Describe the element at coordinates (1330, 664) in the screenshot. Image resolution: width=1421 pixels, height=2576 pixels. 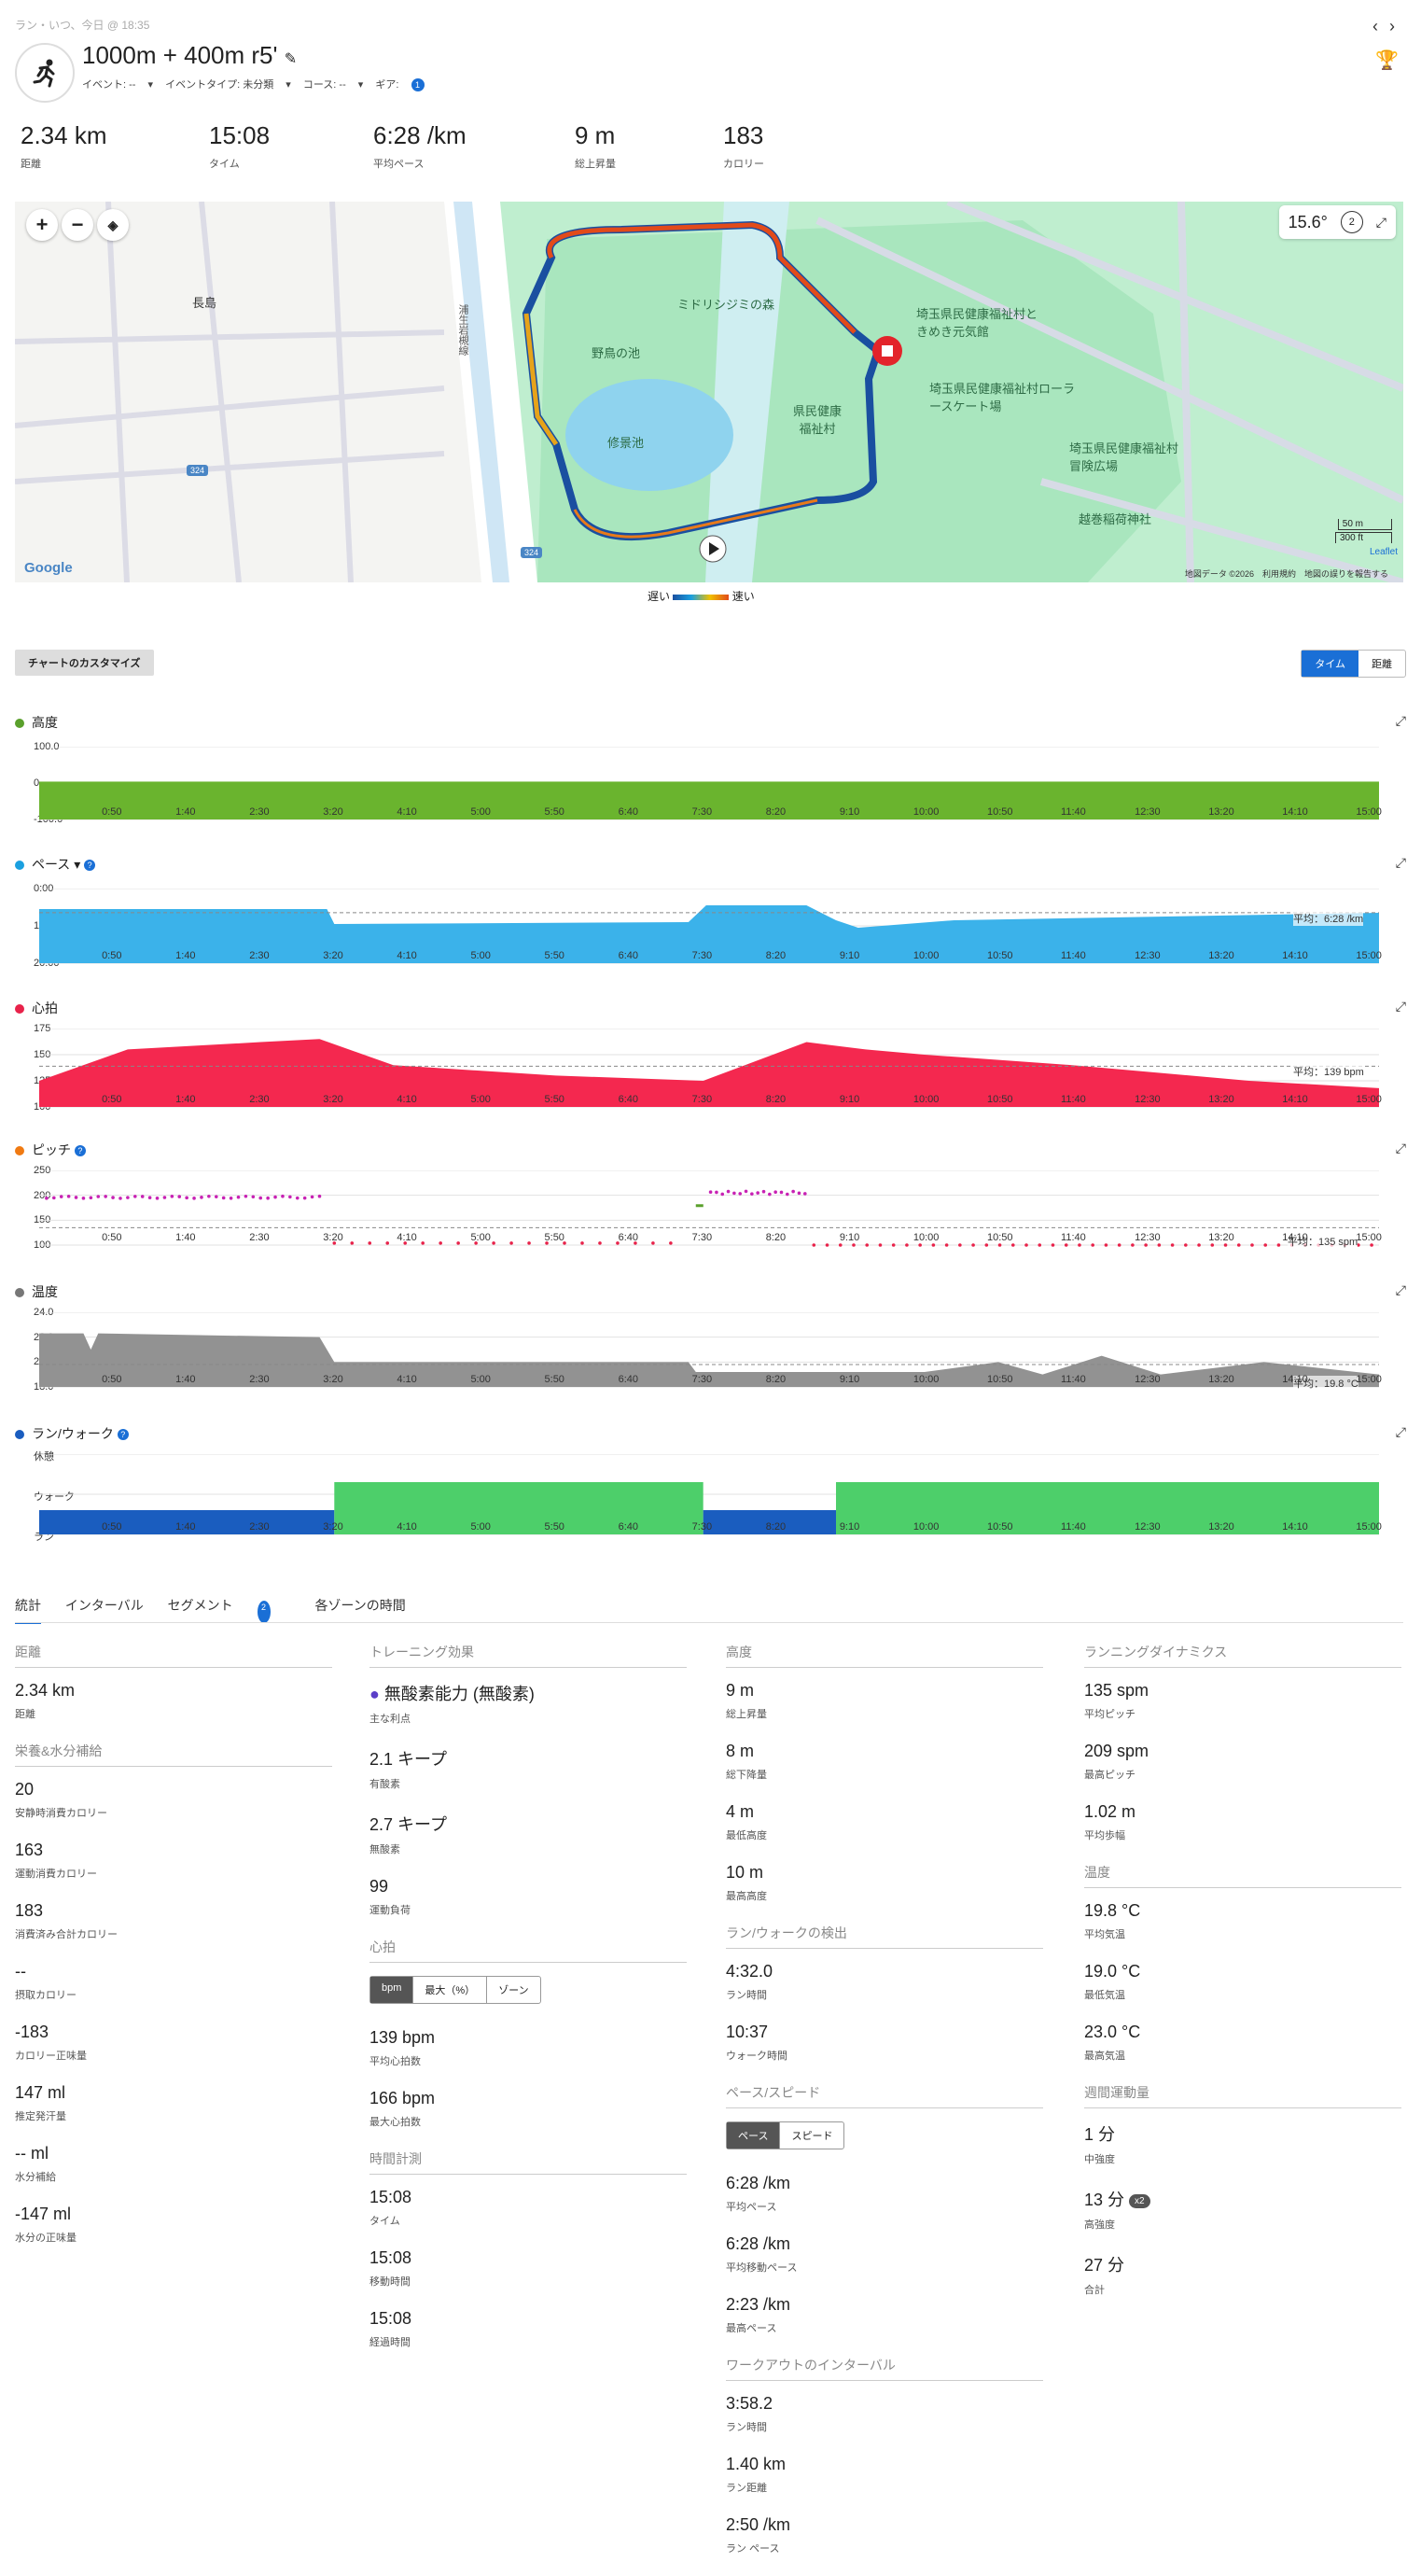
I see `toggle-time: タイム` at that location.